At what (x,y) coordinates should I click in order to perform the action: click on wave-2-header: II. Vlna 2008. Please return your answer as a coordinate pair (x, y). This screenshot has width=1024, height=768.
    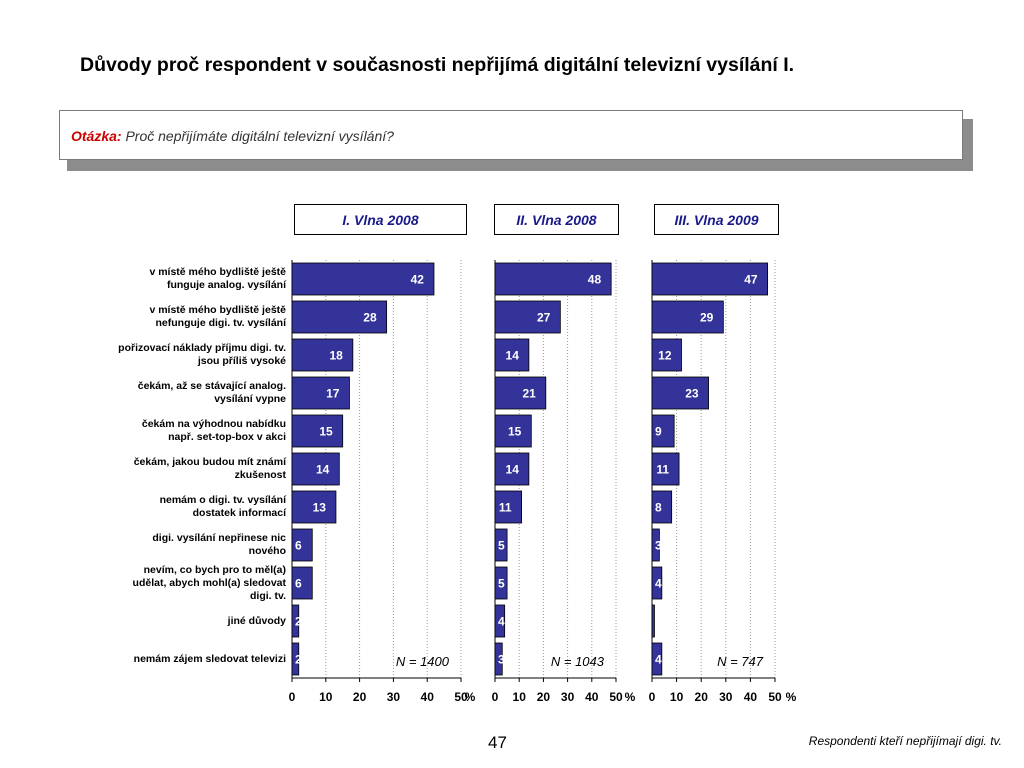
    Looking at the image, I should click on (556, 219).